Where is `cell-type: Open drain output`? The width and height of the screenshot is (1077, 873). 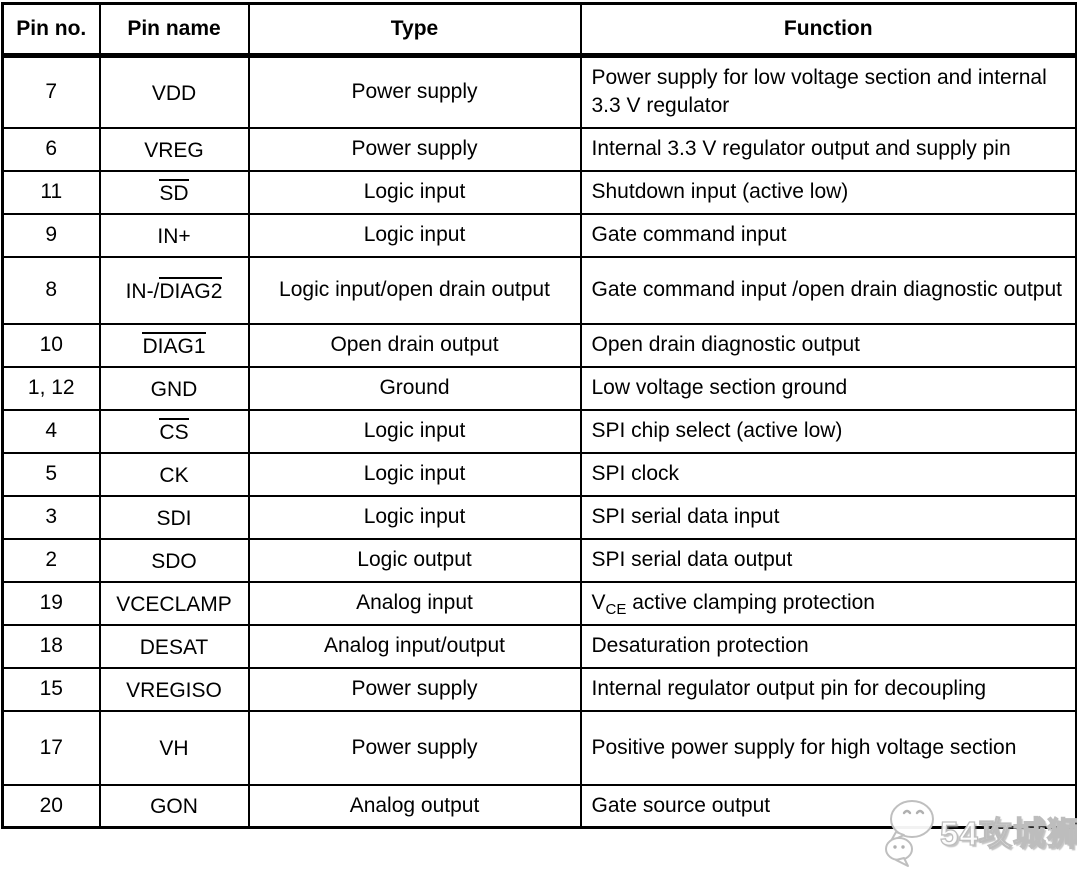 cell-type: Open drain output is located at coordinates (414, 345).